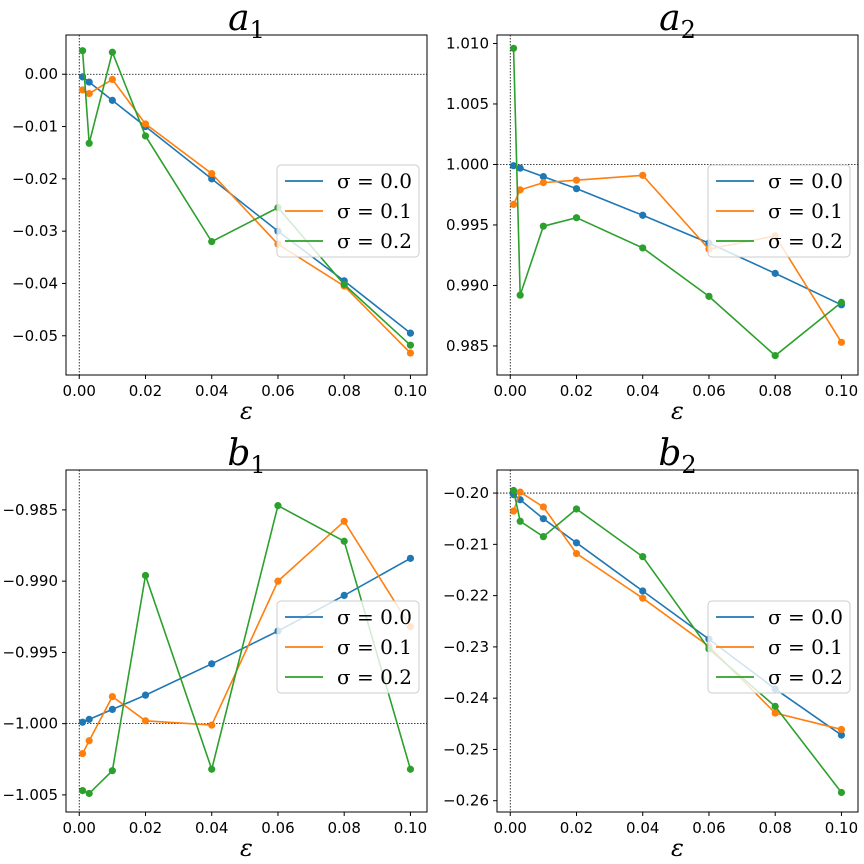  I want to click on y-tick-label: −0.985, so click(30, 510).